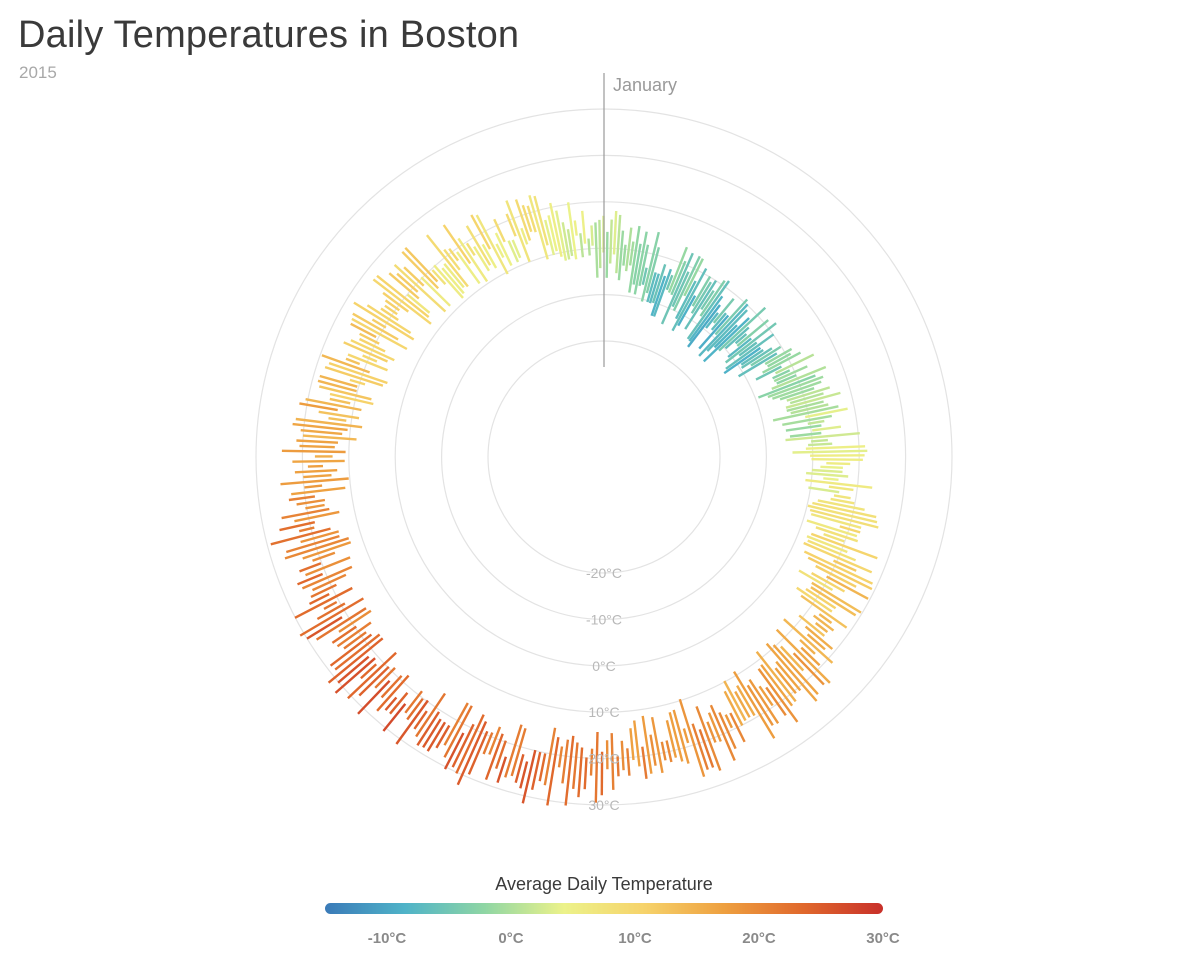 The height and width of the screenshot is (960, 1200). I want to click on chart-subtitle: 2015, so click(38, 72).